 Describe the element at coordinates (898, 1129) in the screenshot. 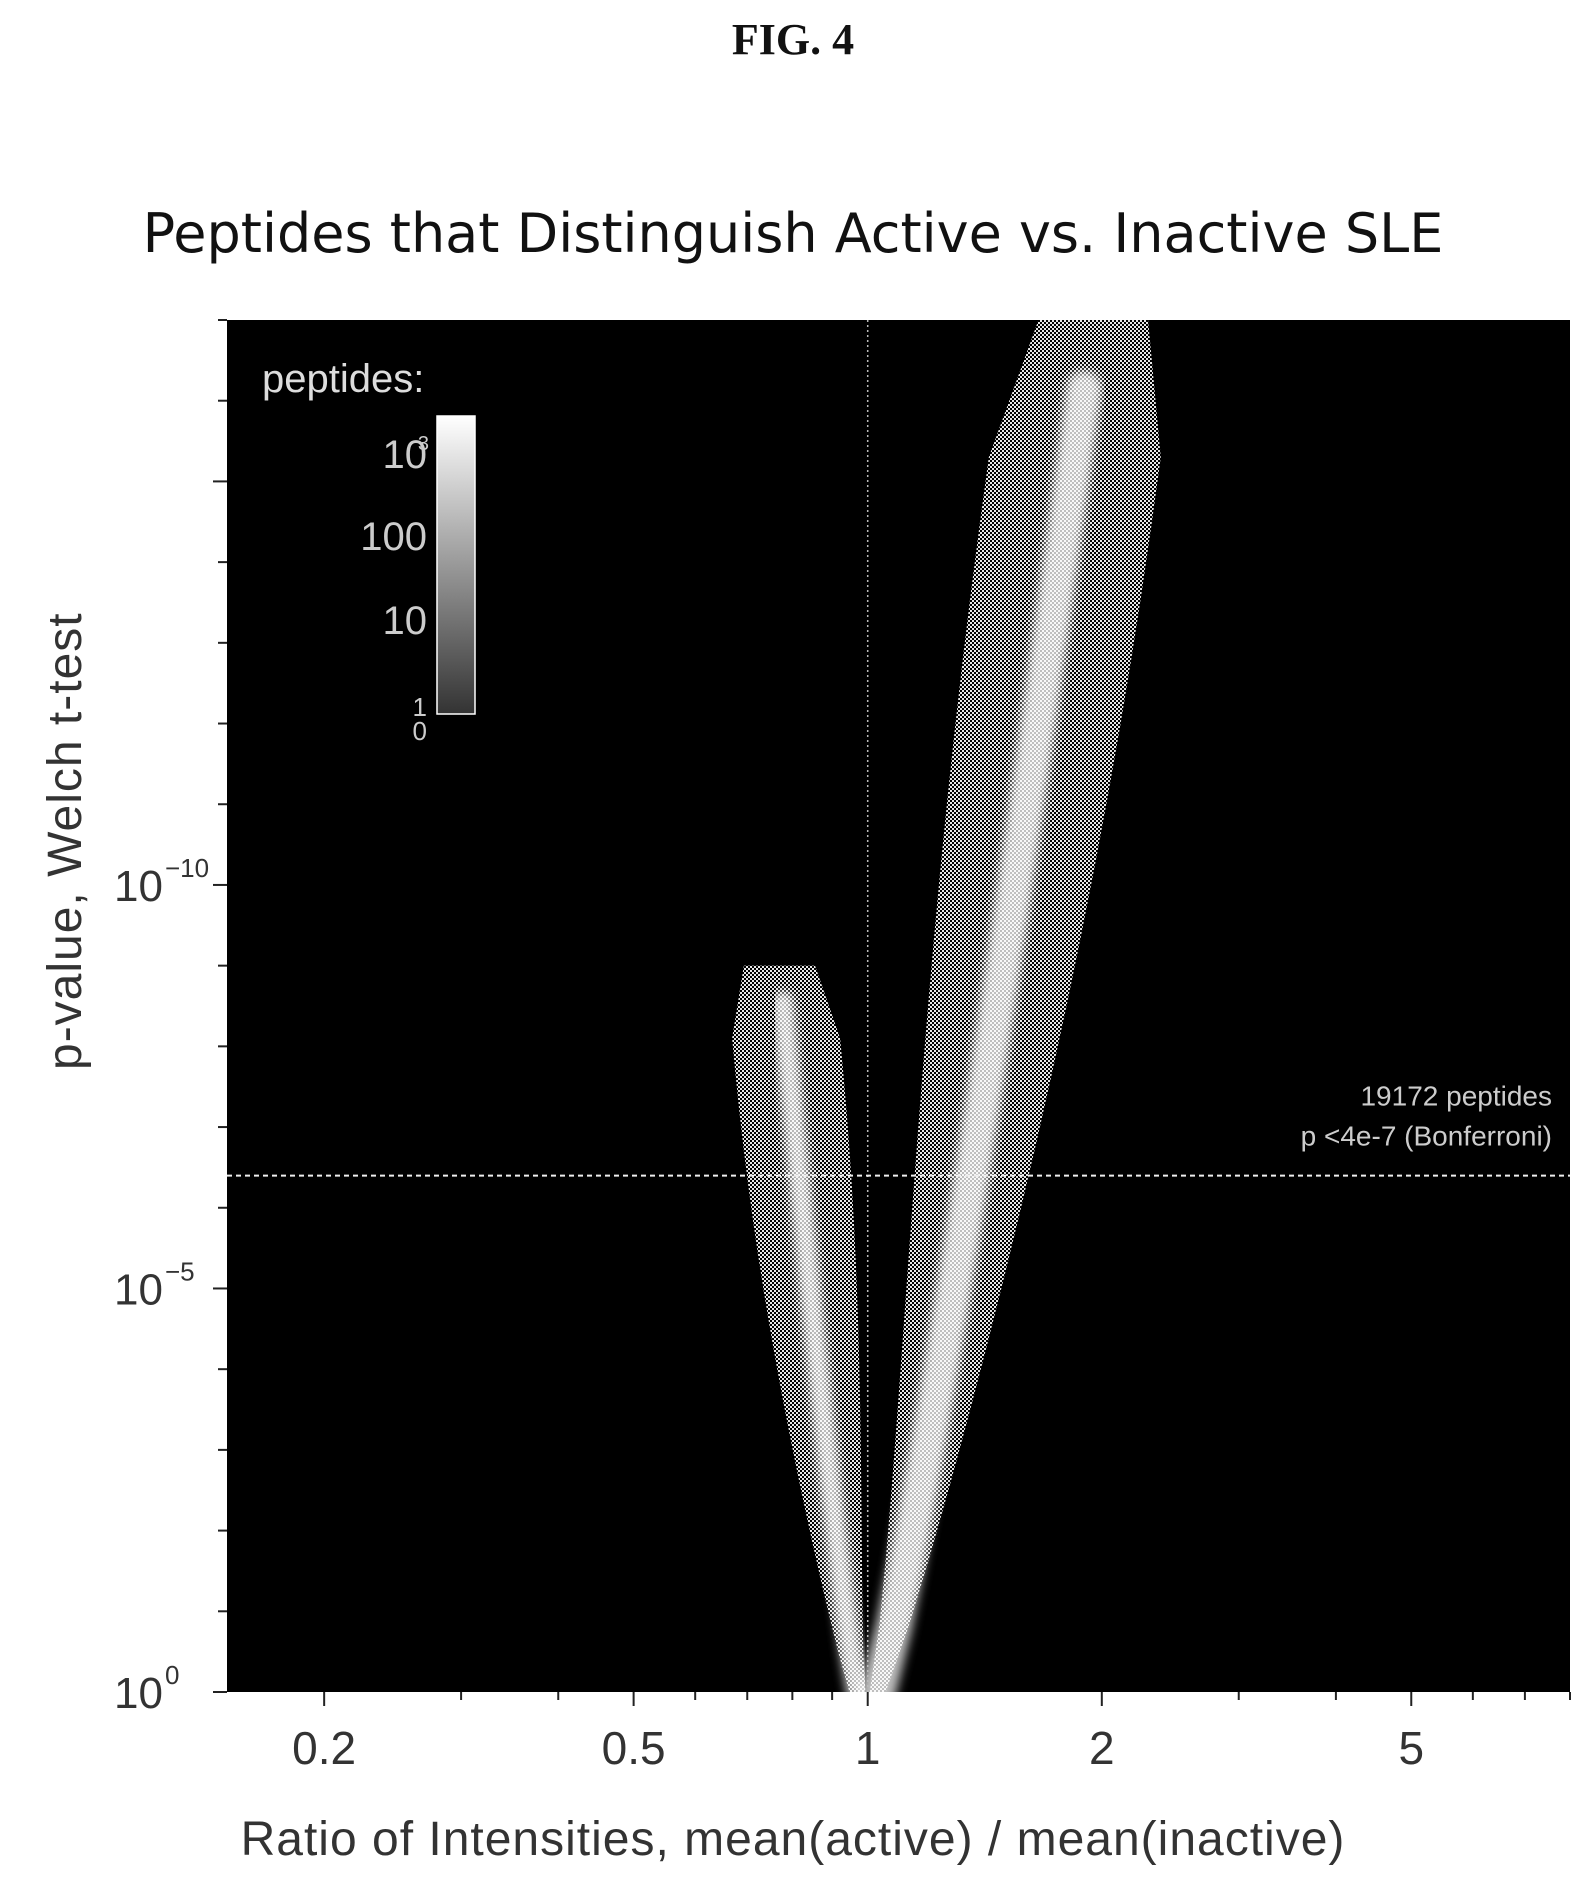

I see `bonferroni-threshold: 19172 peptides p <4e-7 (Bonferroni)` at that location.